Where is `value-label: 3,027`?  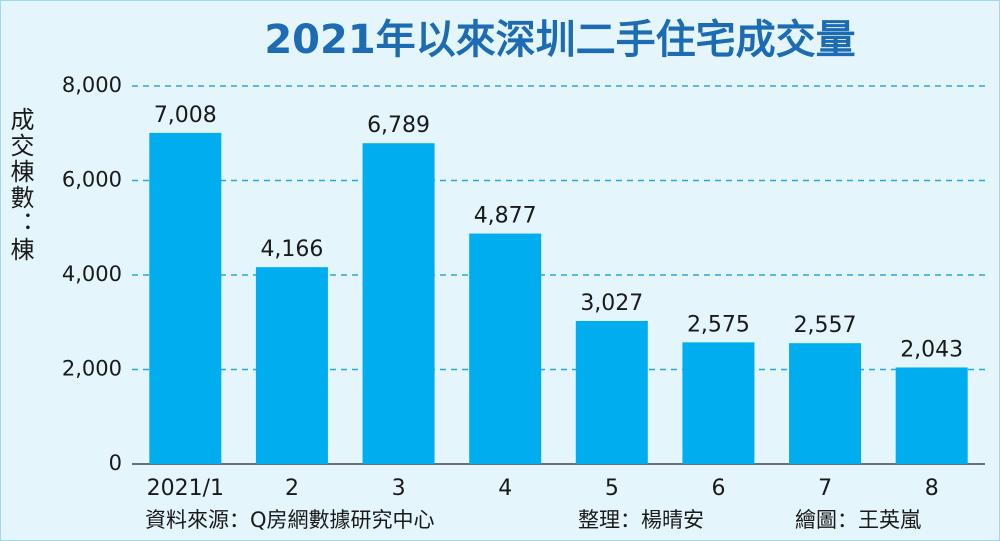
value-label: 3,027 is located at coordinates (611, 303).